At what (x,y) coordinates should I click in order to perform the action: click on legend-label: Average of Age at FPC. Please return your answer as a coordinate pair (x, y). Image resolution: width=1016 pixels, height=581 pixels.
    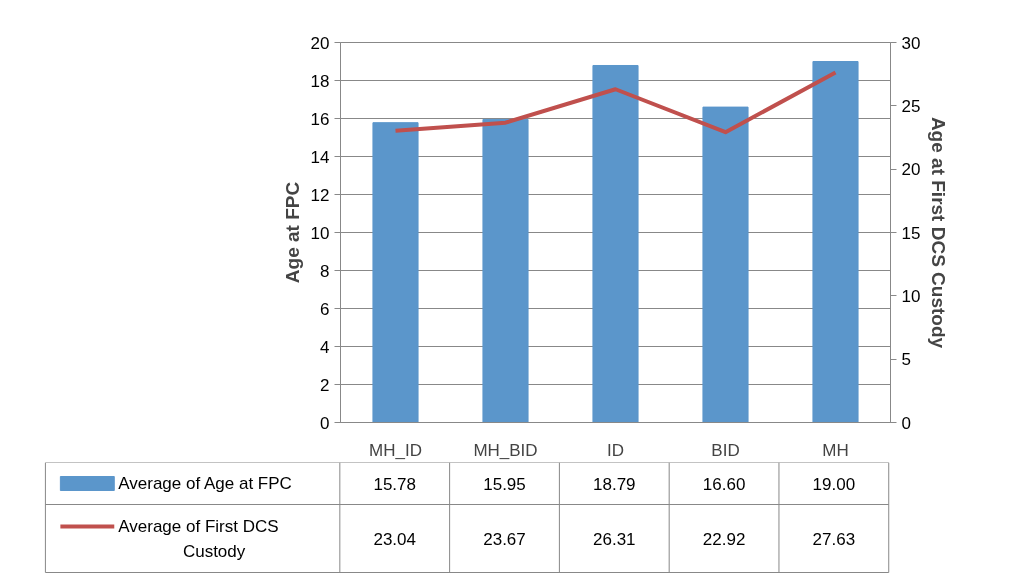
    Looking at the image, I should click on (205, 483).